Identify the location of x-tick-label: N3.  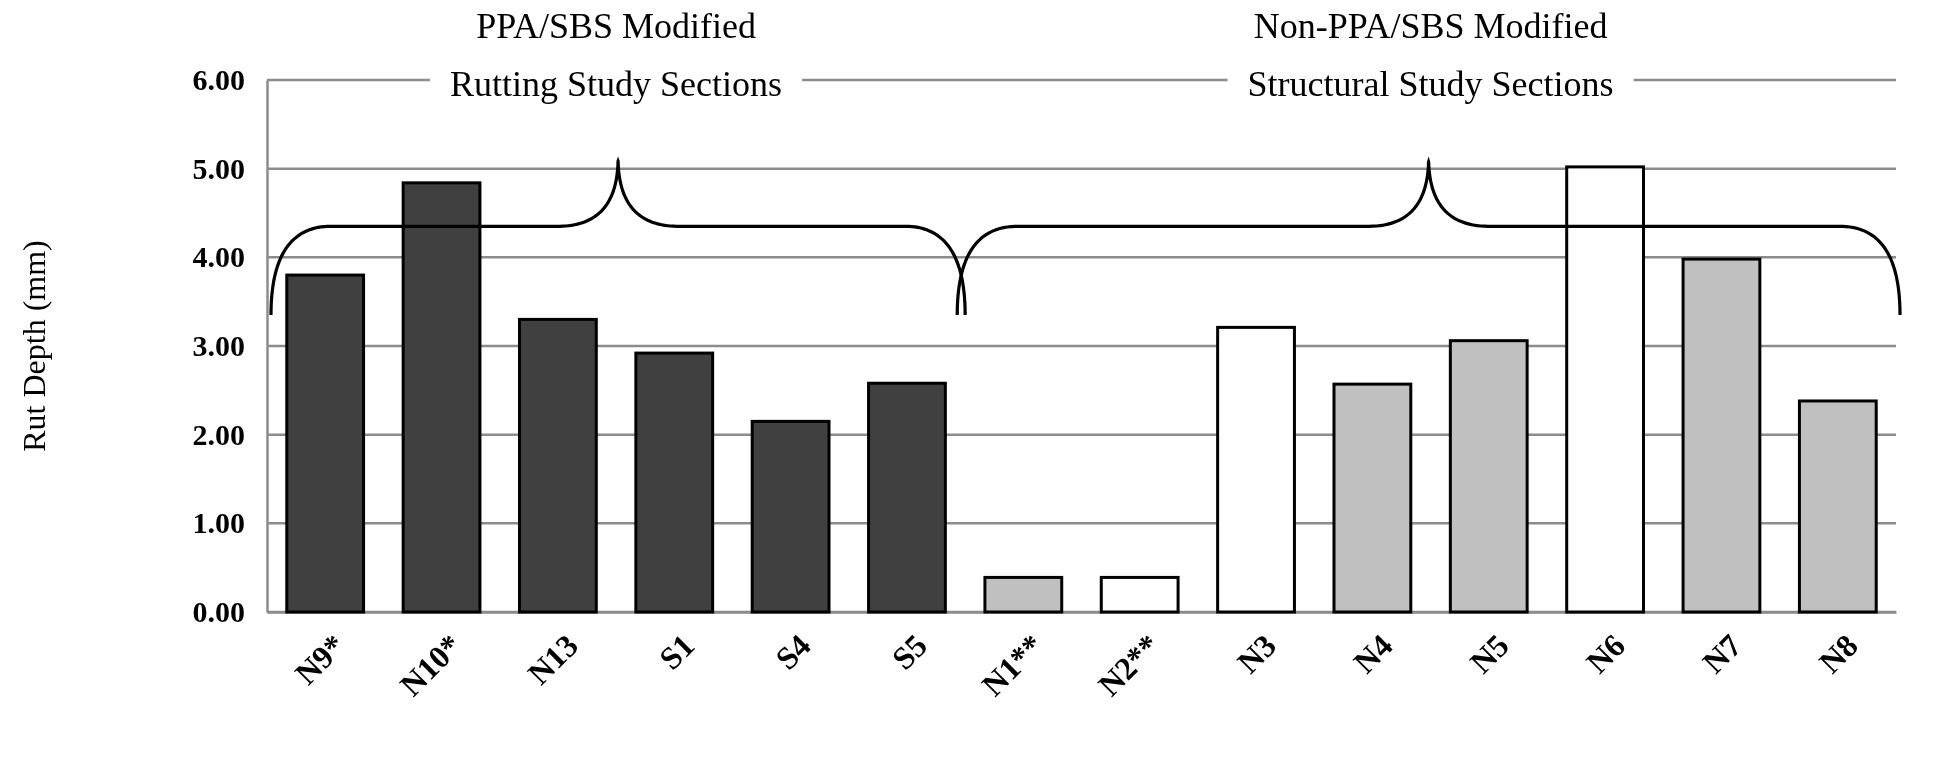
(1256, 654).